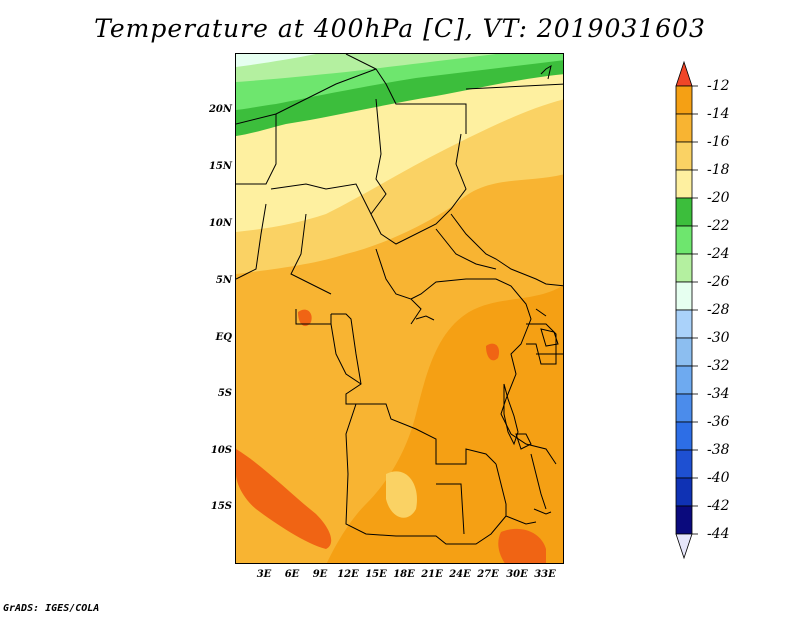  What do you see at coordinates (718, 226) in the screenshot?
I see `colorbar-label: -22` at bounding box center [718, 226].